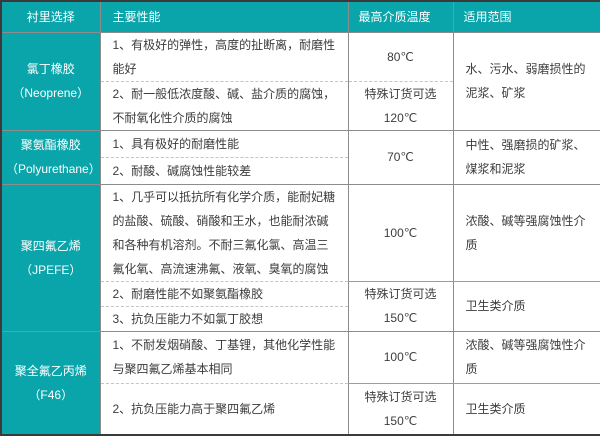 Image resolution: width=600 pixels, height=436 pixels. Describe the element at coordinates (51, 394) in the screenshot. I see `material-alias: （F46）` at that location.